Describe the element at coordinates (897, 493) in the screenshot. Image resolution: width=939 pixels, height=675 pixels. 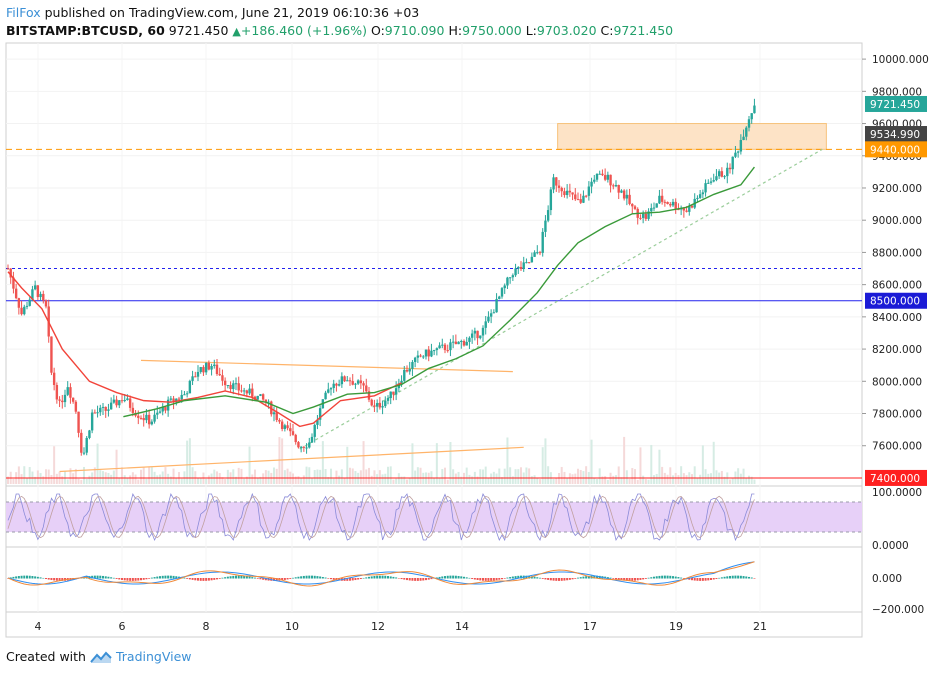
I see `rsi-tick-label: 100.0000` at that location.